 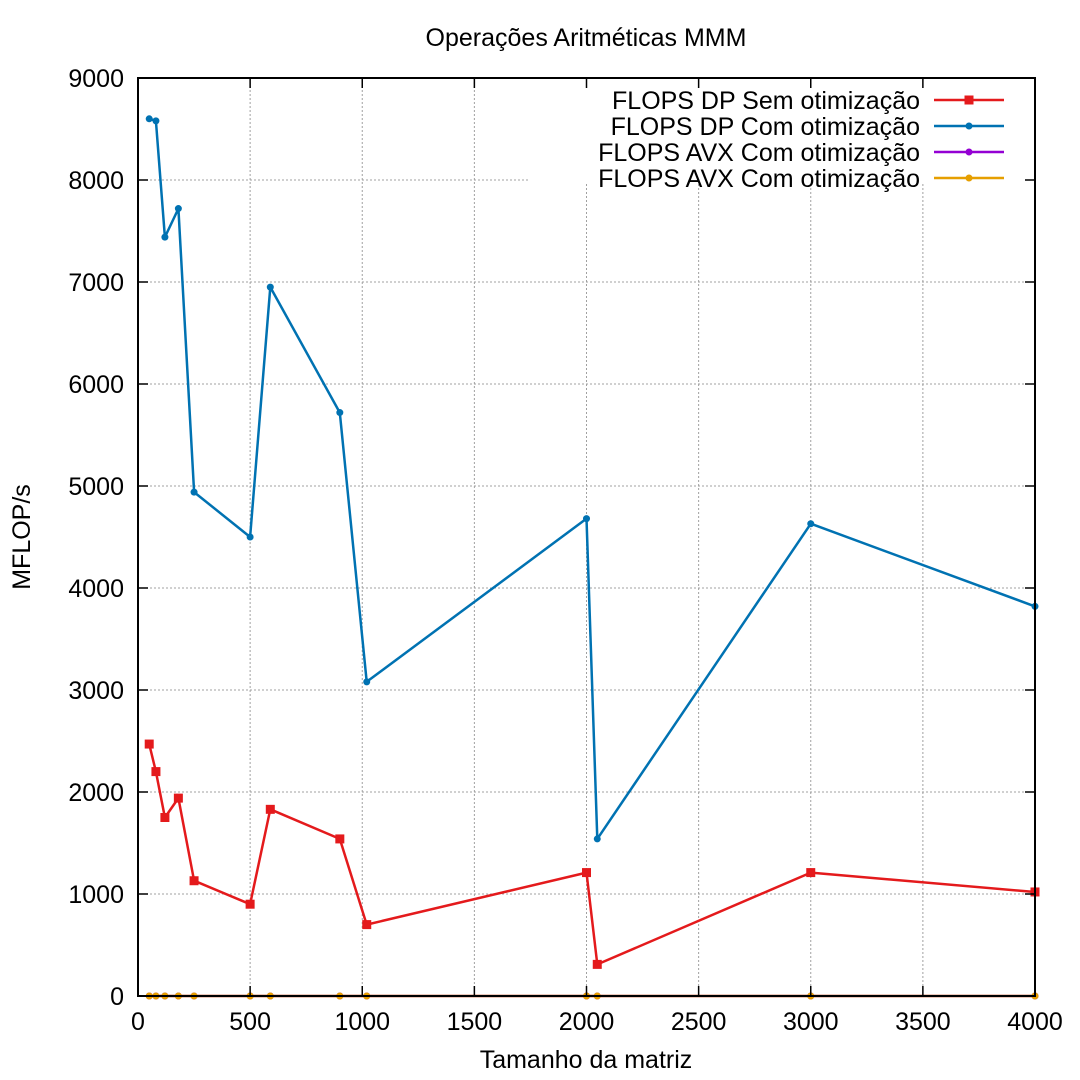 What do you see at coordinates (96, 895) in the screenshot?
I see `y-tick-label: 1000` at bounding box center [96, 895].